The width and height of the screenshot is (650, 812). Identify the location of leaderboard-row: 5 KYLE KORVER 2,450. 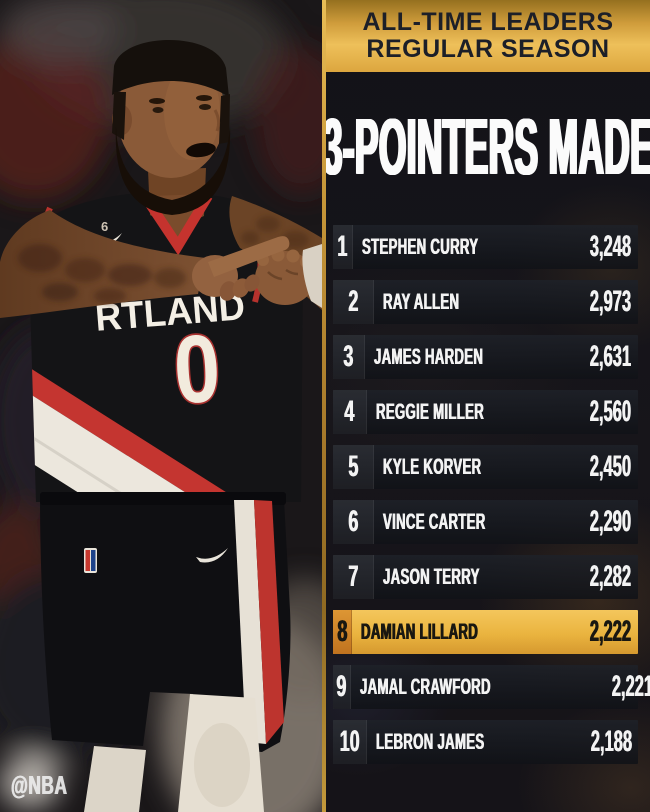
(485, 467).